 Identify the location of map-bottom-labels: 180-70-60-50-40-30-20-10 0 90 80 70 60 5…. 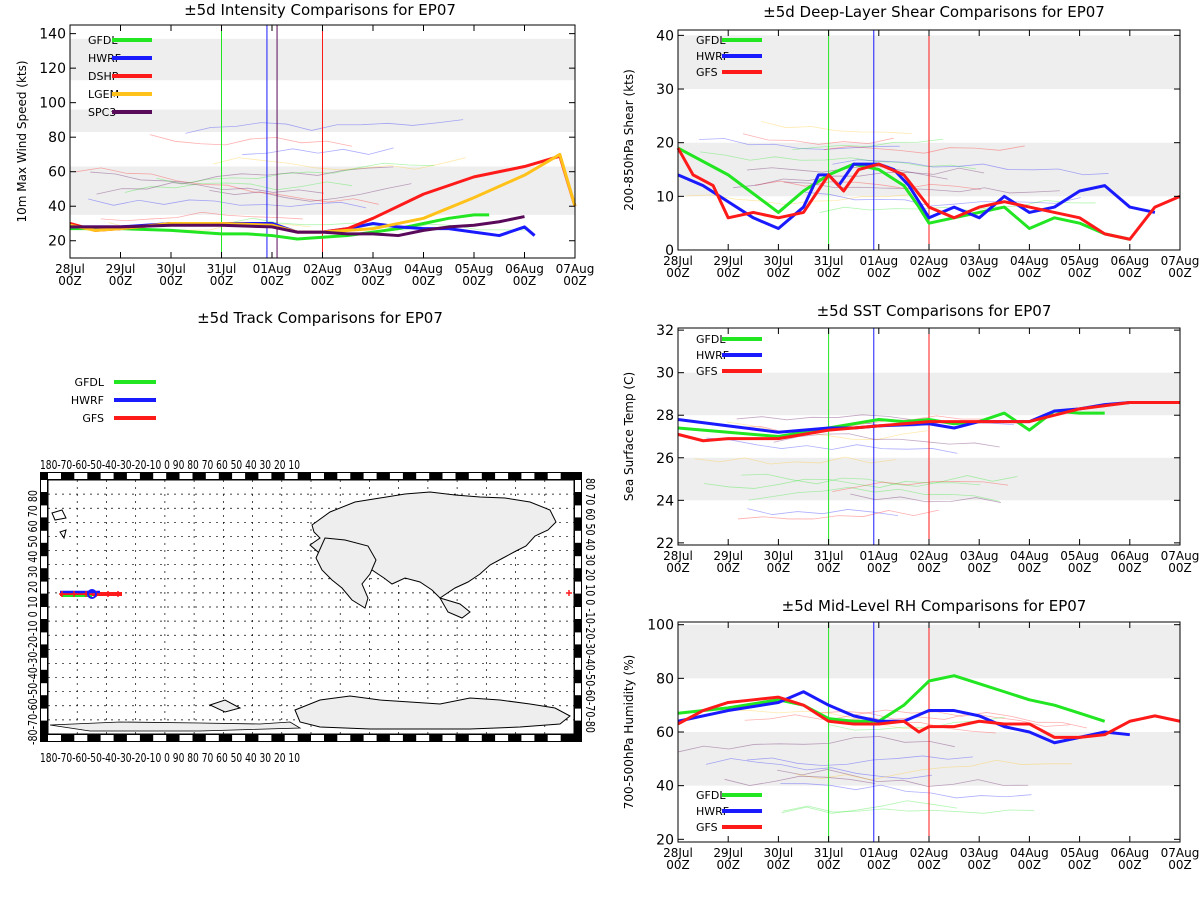
(170, 758).